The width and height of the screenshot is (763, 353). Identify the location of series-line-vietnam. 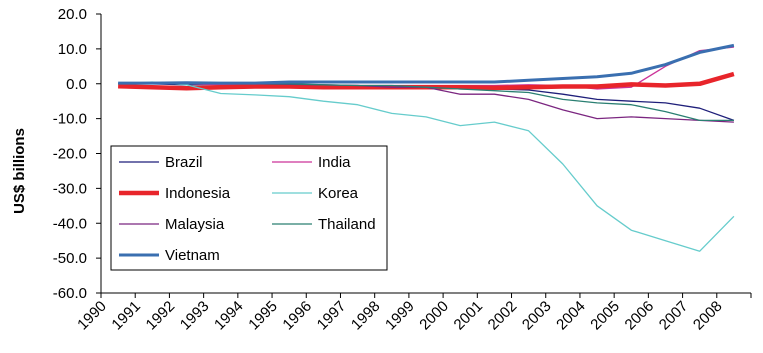
(426, 64).